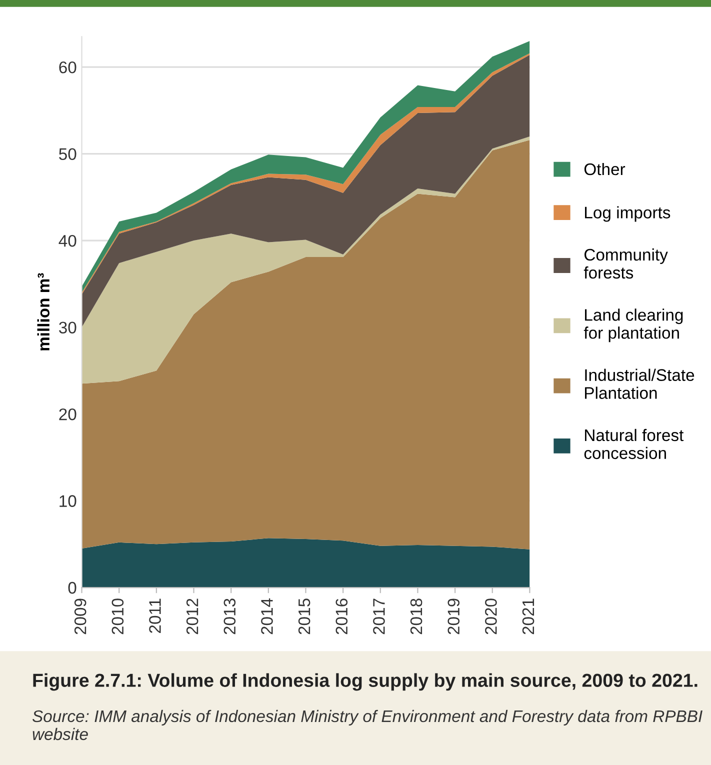 The width and height of the screenshot is (711, 765). I want to click on legend-label: Community forests, so click(626, 263).